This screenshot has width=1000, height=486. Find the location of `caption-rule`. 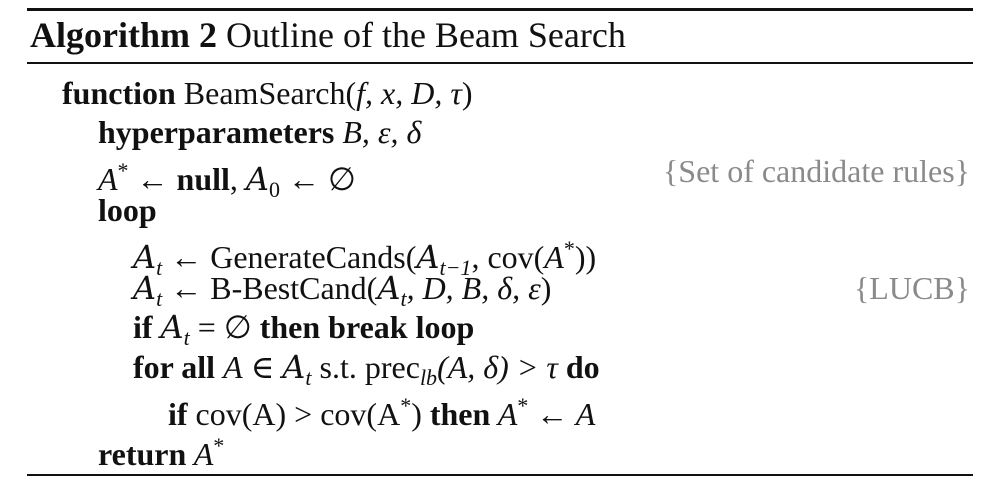

caption-rule is located at coordinates (500, 63).